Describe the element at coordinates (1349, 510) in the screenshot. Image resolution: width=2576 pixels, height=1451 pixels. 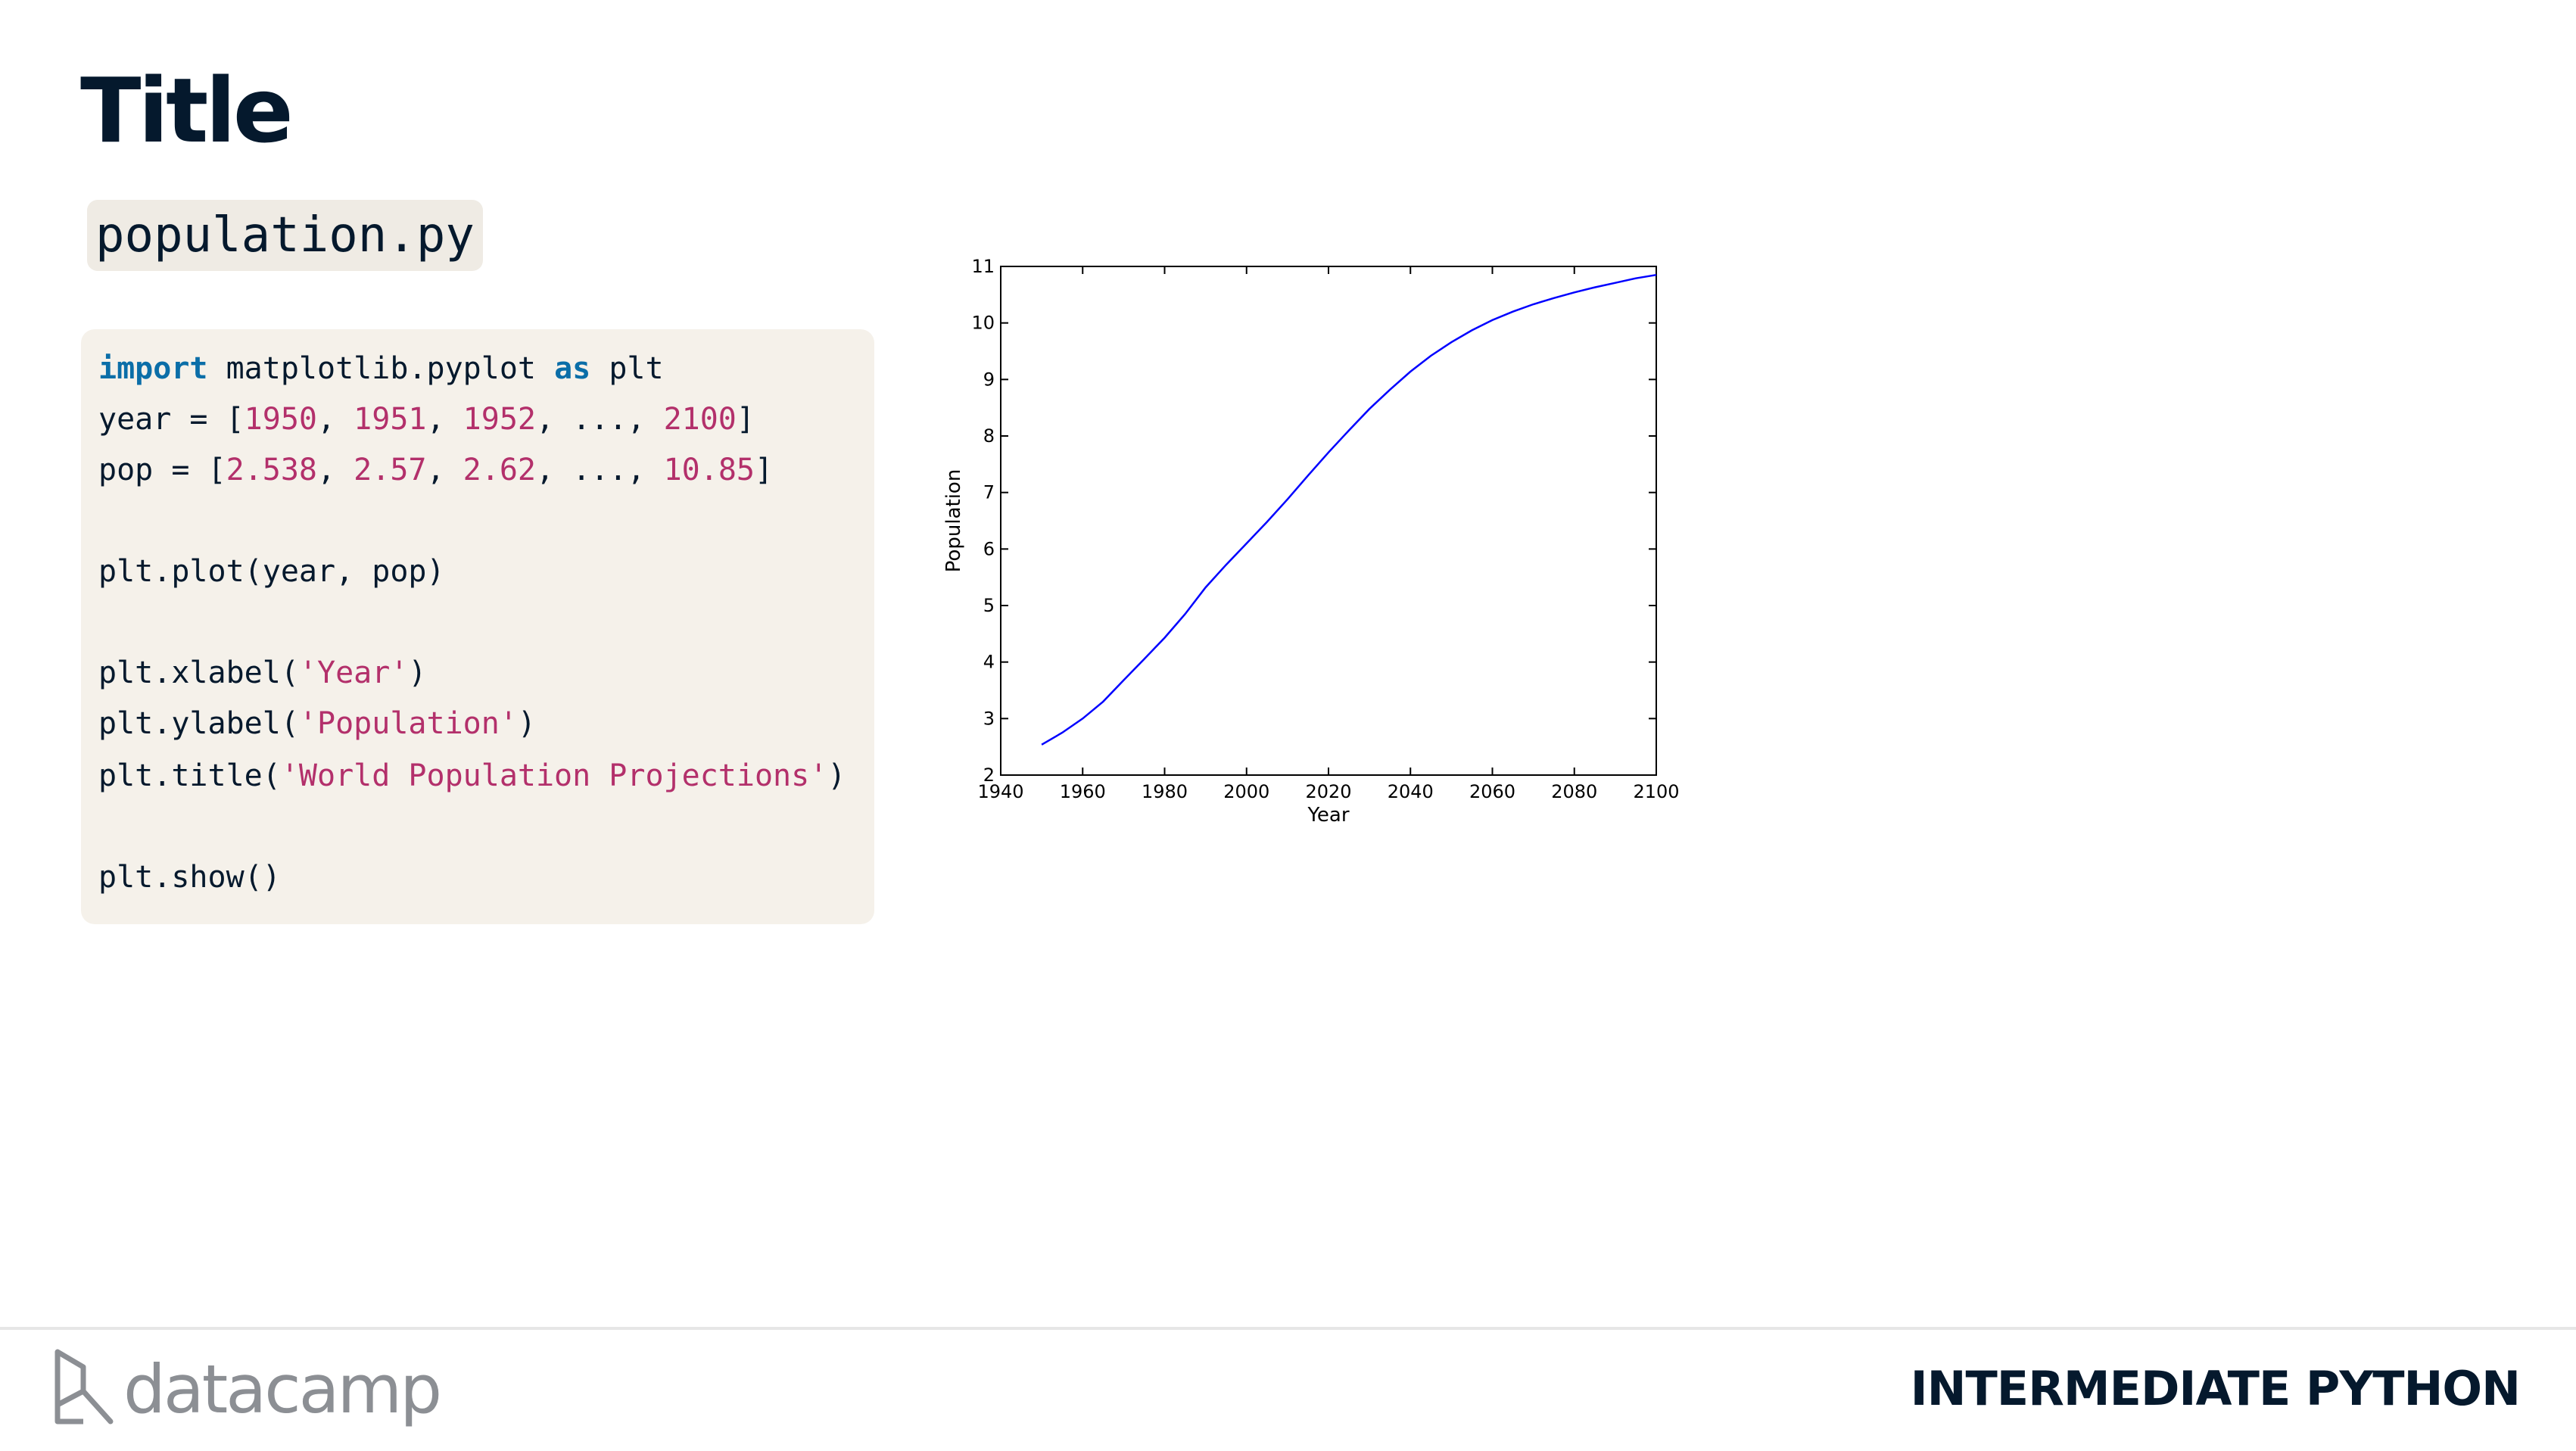
I see `series-line` at that location.